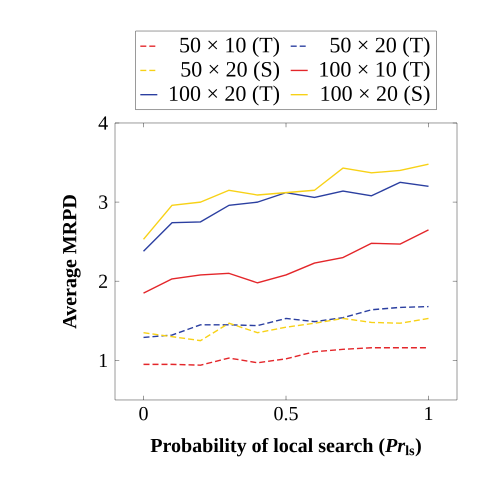  I want to click on legend-label: 100 × 10 (T), so click(375, 71).